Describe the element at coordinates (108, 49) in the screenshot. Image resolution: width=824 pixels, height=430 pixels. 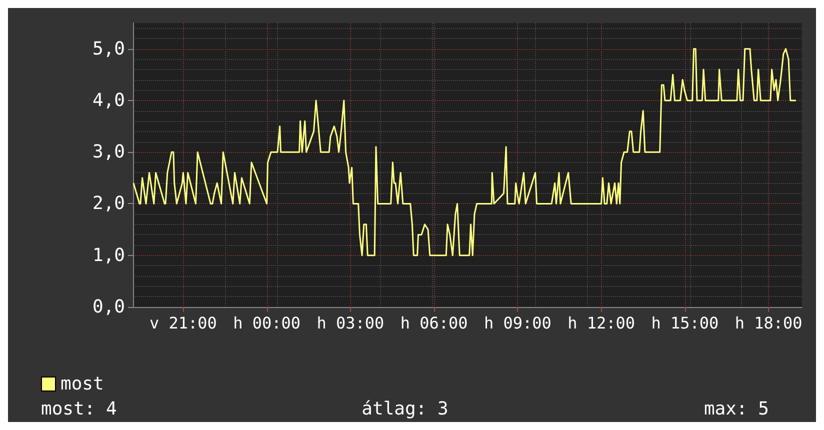
I see `y-tick-label: 5,0` at that location.